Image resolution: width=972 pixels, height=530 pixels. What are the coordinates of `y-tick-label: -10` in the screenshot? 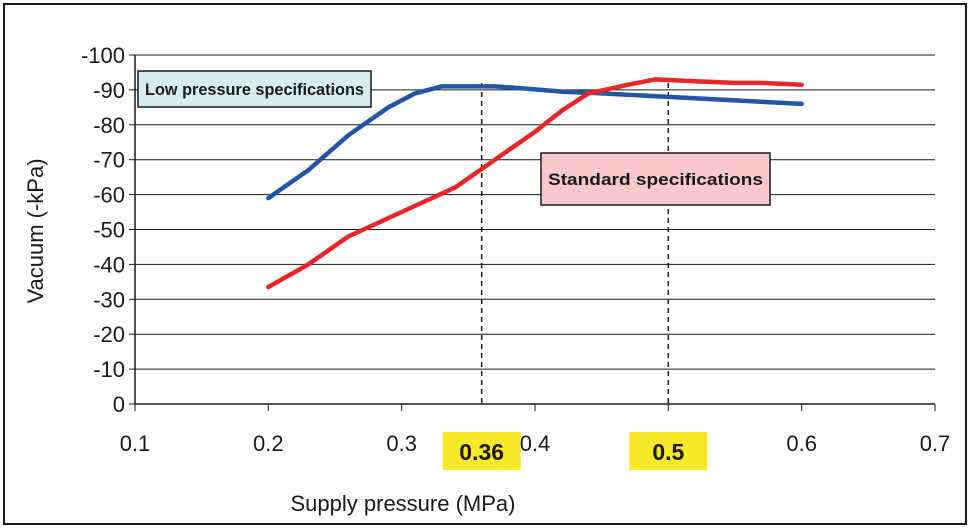 It's located at (109, 369).